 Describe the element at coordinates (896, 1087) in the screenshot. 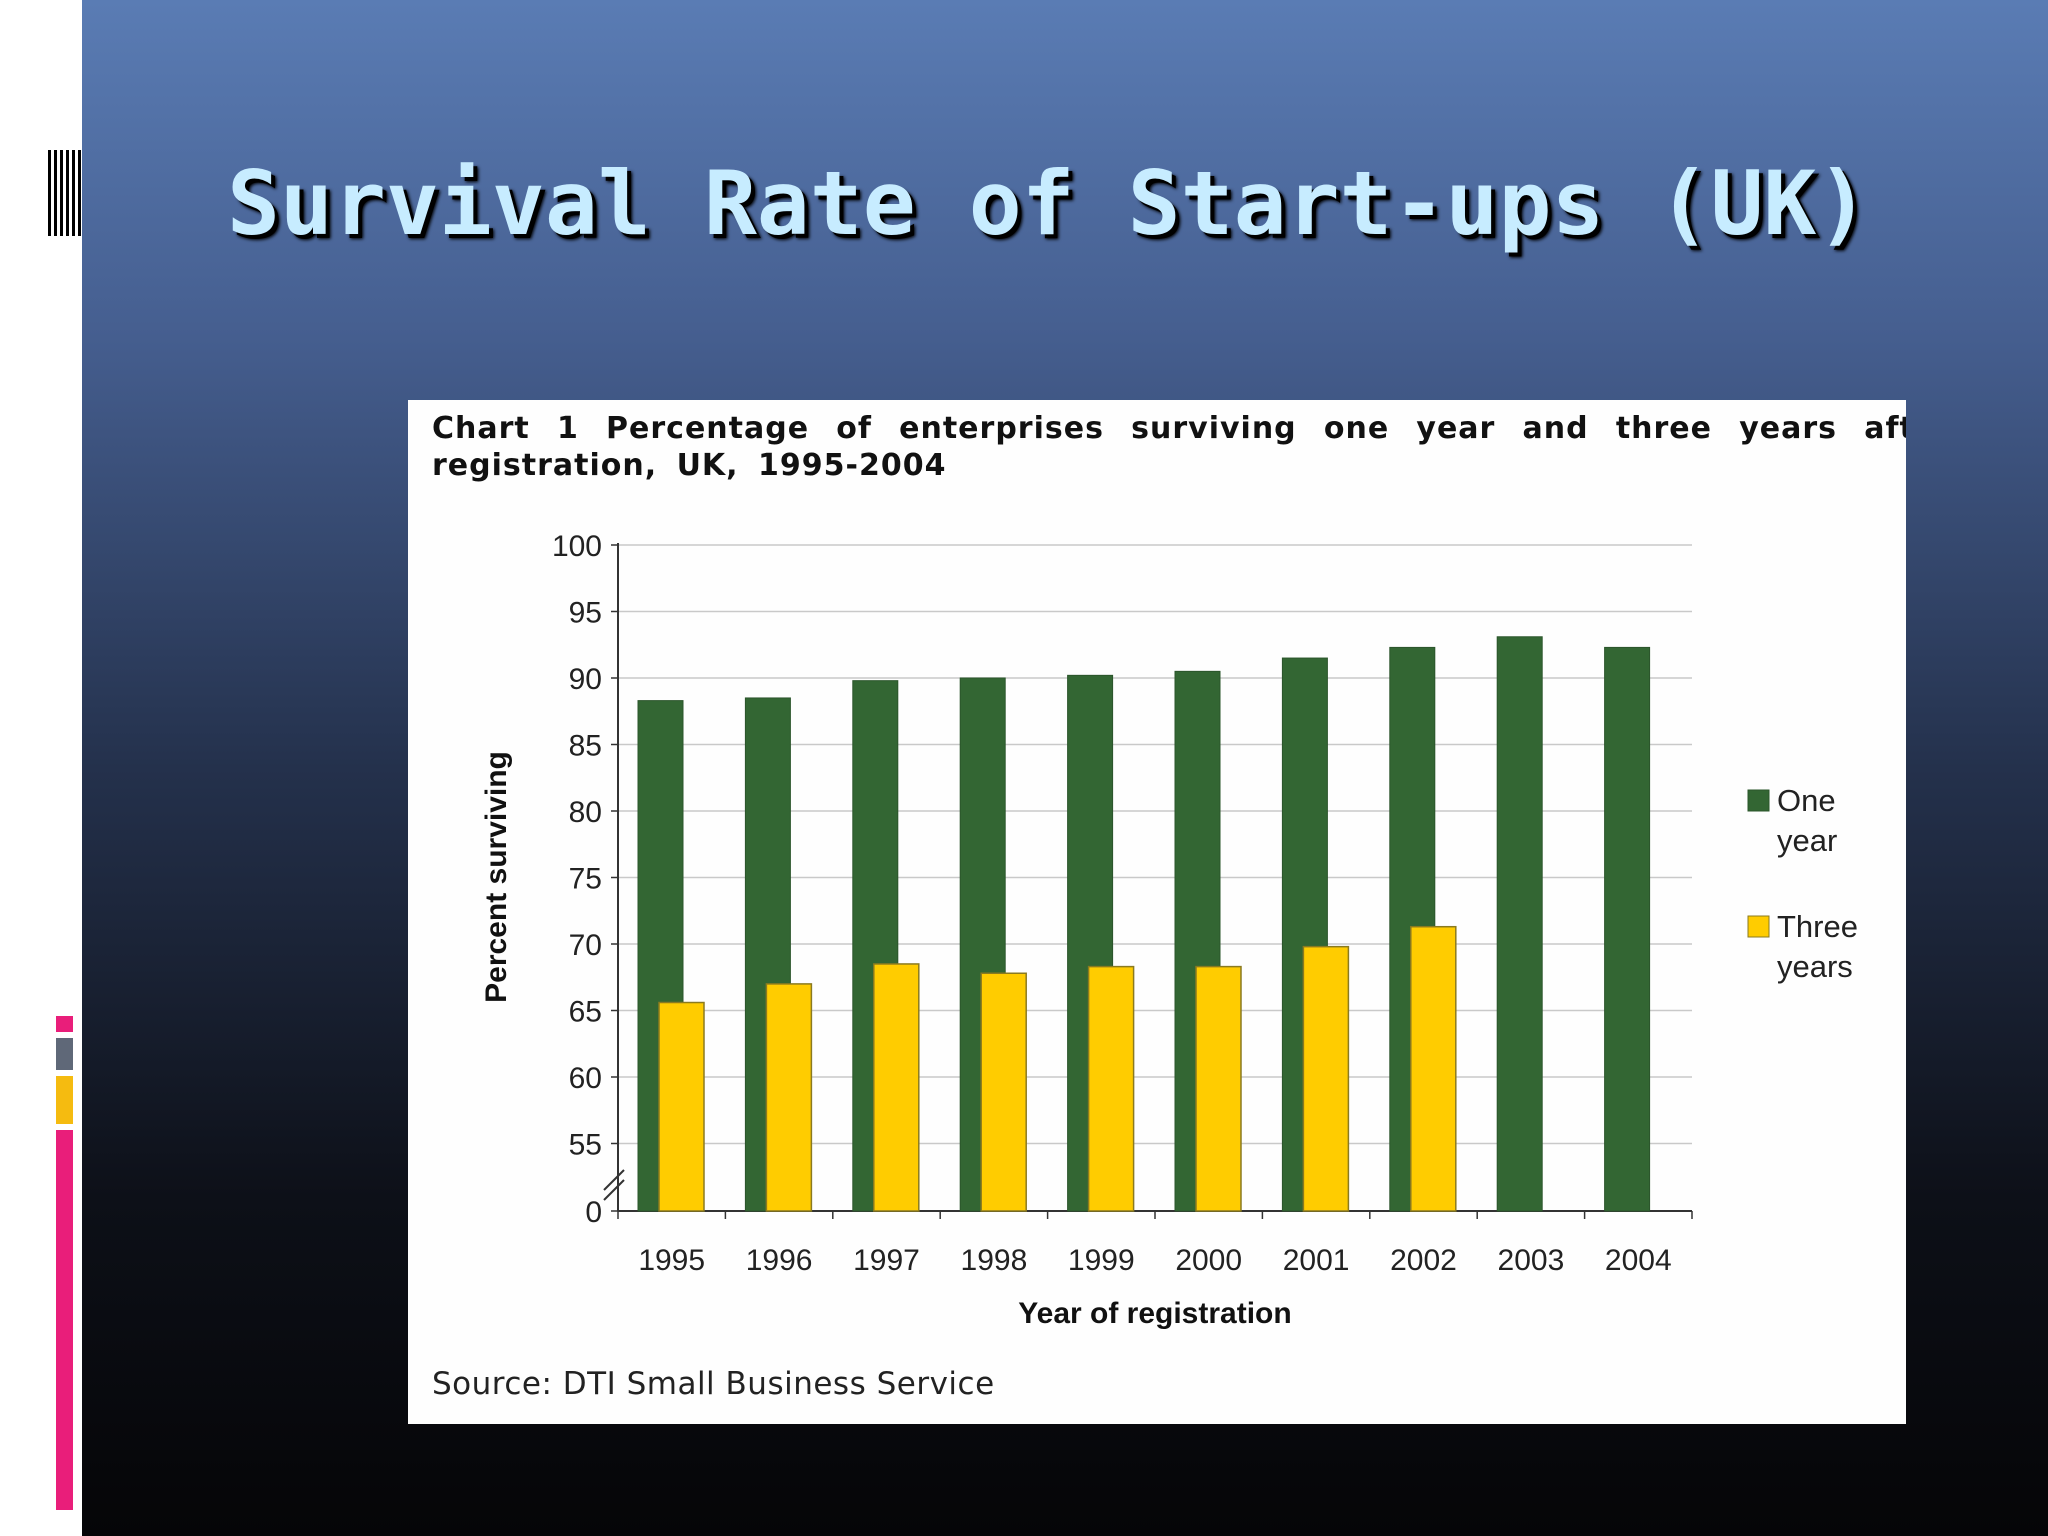

I see `bar-three-years-1997` at that location.